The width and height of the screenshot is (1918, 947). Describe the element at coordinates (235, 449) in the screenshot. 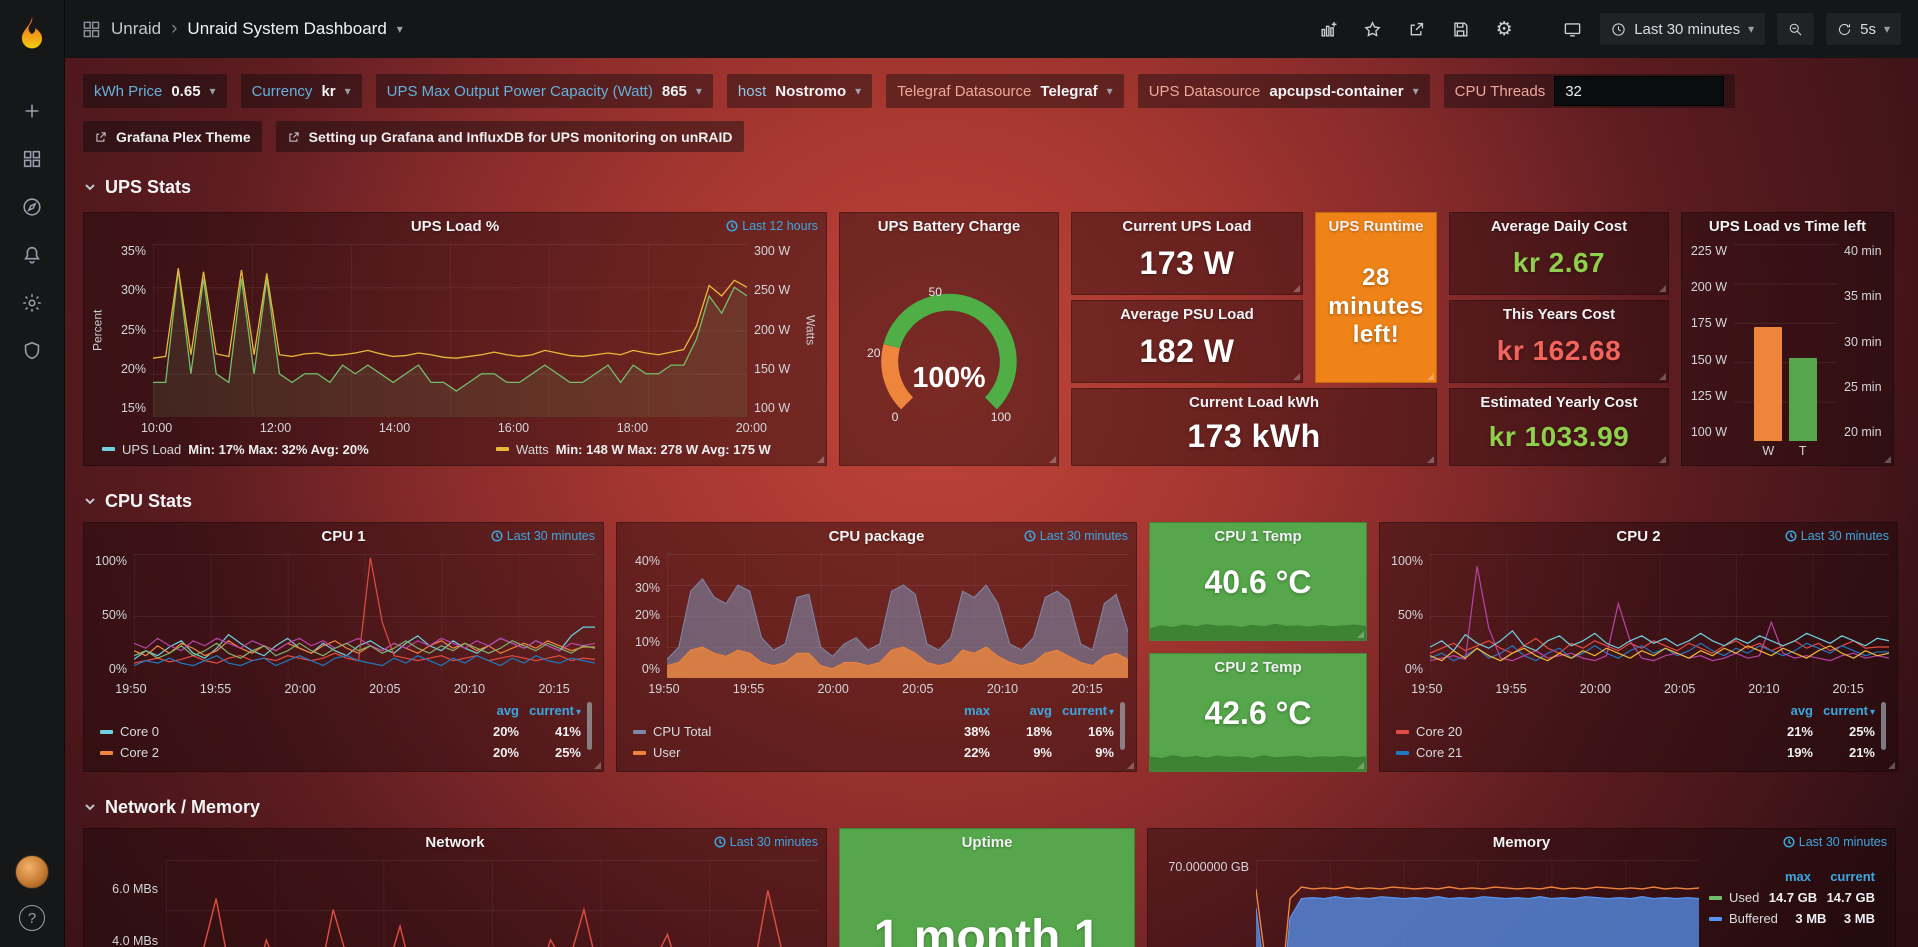

I see `legend-item: UPS Load Min: 17% Max: 32% Avg: 20%` at that location.